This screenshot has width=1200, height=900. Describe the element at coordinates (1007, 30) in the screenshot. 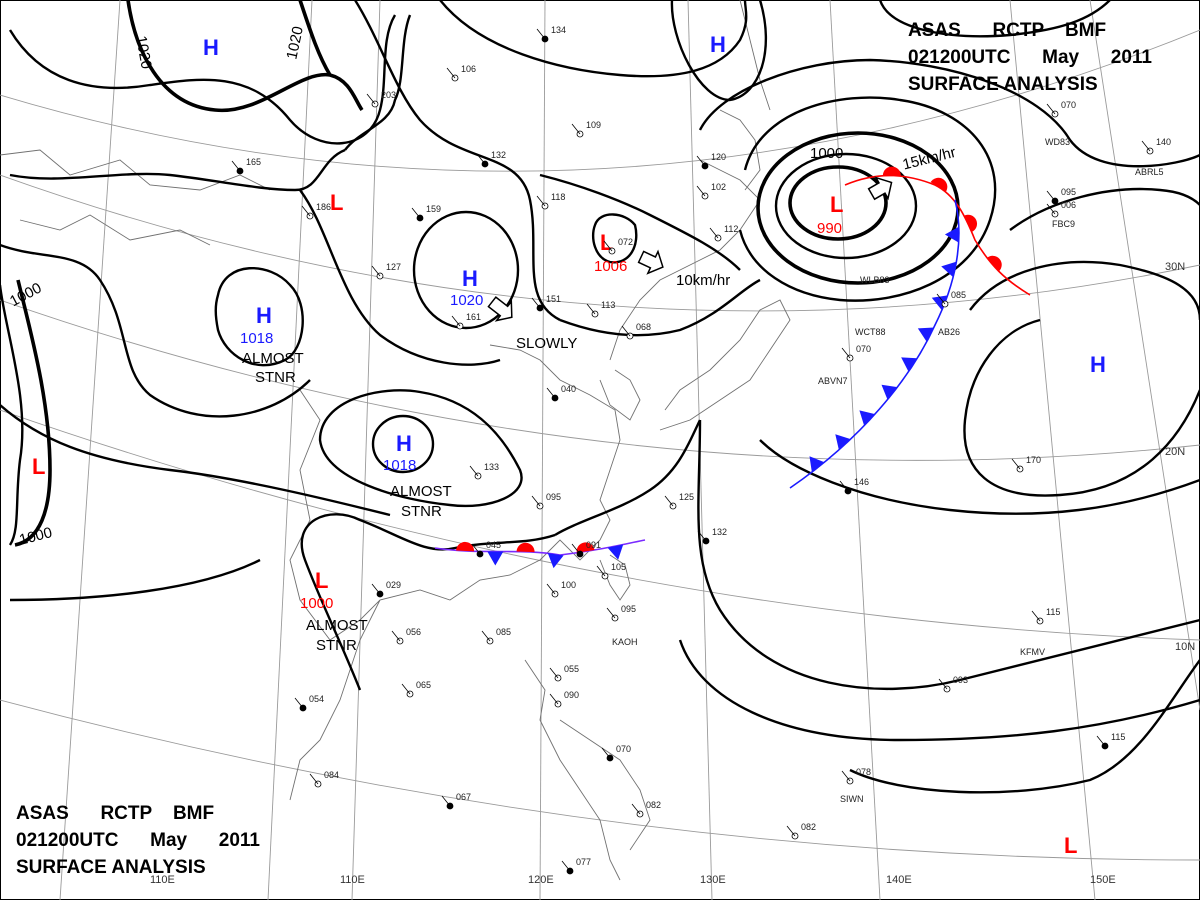

I see `header-title: ASAS RCTP BMF` at that location.